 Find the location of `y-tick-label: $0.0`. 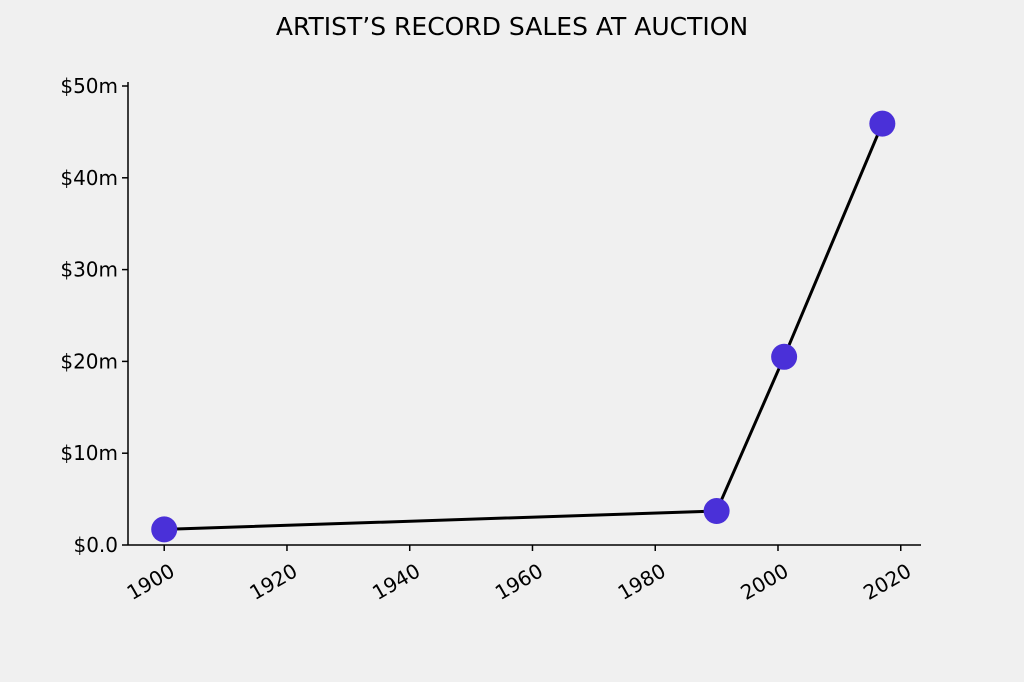

y-tick-label: $0.0 is located at coordinates (95, 545).